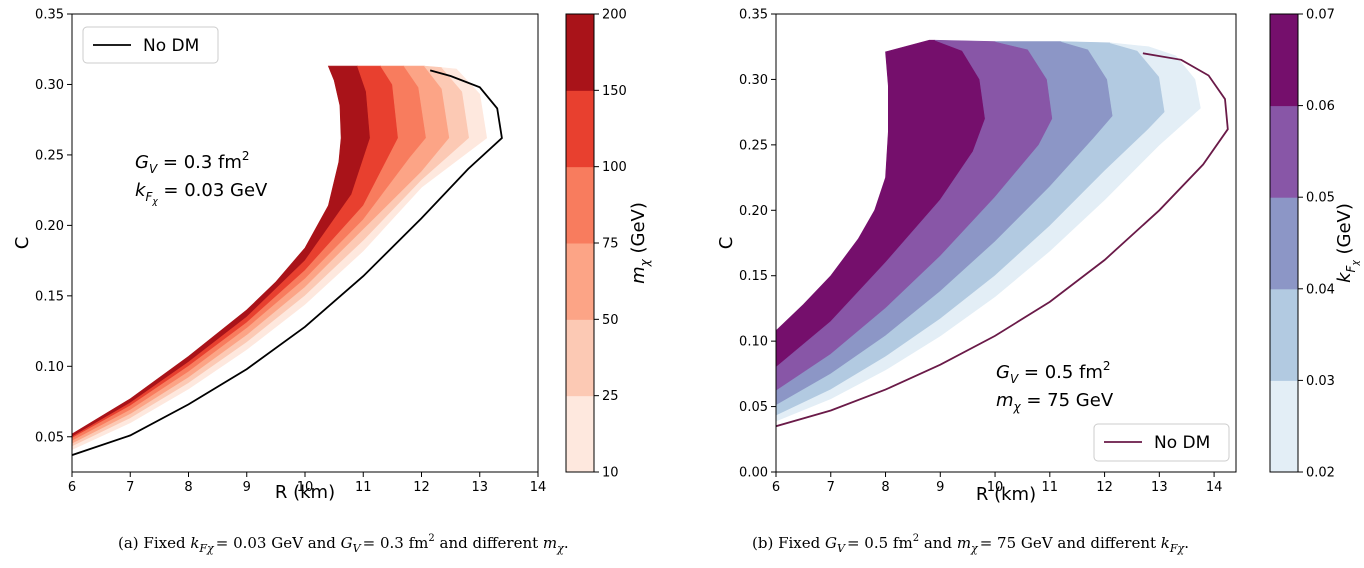 The width and height of the screenshot is (1364, 568). What do you see at coordinates (610, 320) in the screenshot?
I see `colorbar-tick-label: 50` at bounding box center [610, 320].